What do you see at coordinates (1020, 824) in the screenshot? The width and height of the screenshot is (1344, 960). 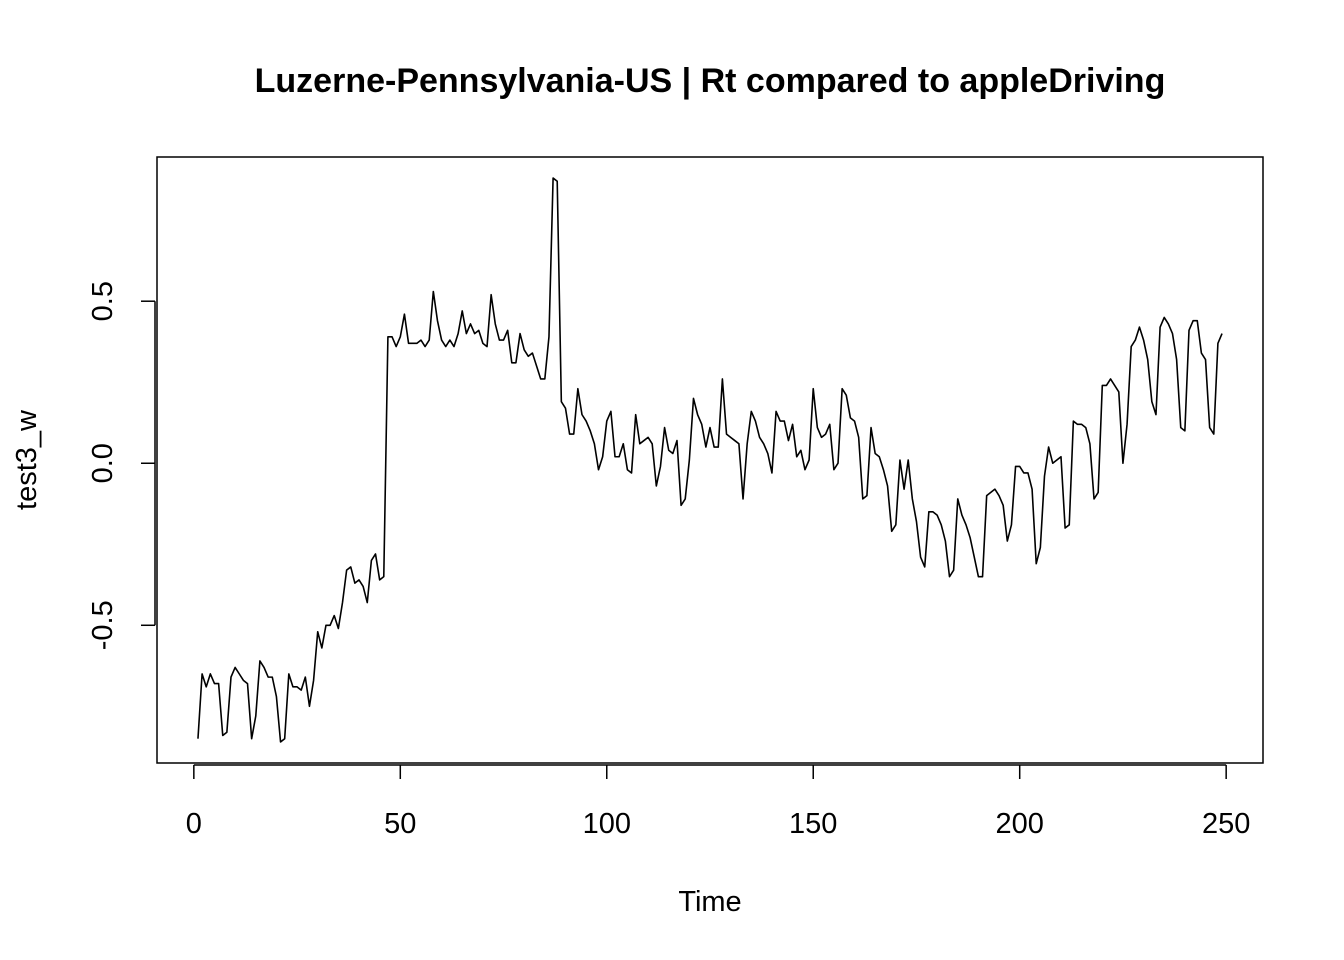 I see `x-tick-label: 200` at bounding box center [1020, 824].